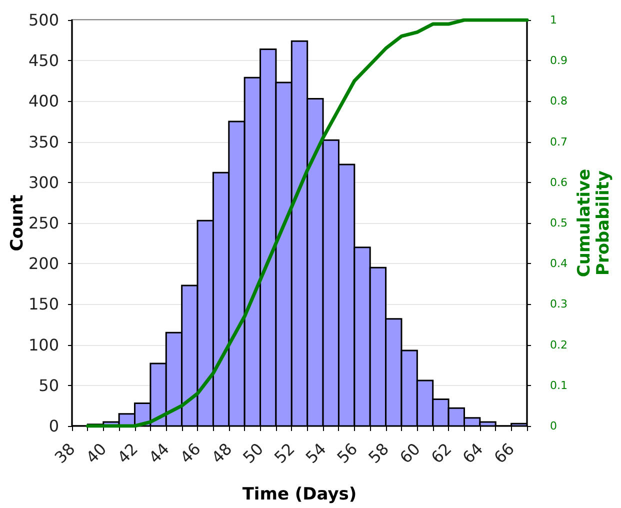  I want to click on x-tick-label: 62, so click(441, 453).